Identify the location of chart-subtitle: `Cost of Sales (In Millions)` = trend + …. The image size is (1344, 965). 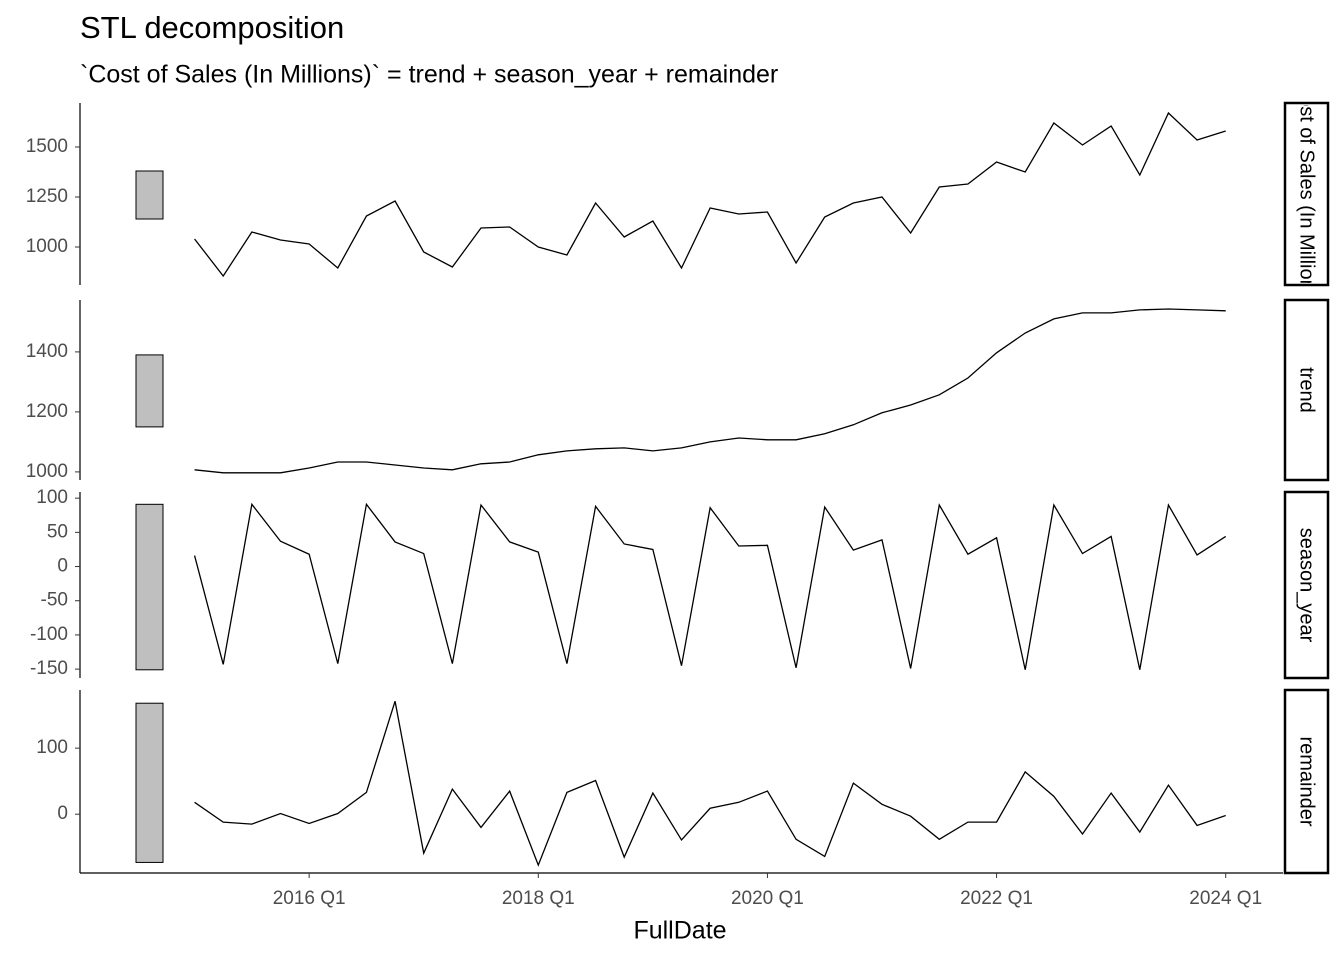
(429, 75).